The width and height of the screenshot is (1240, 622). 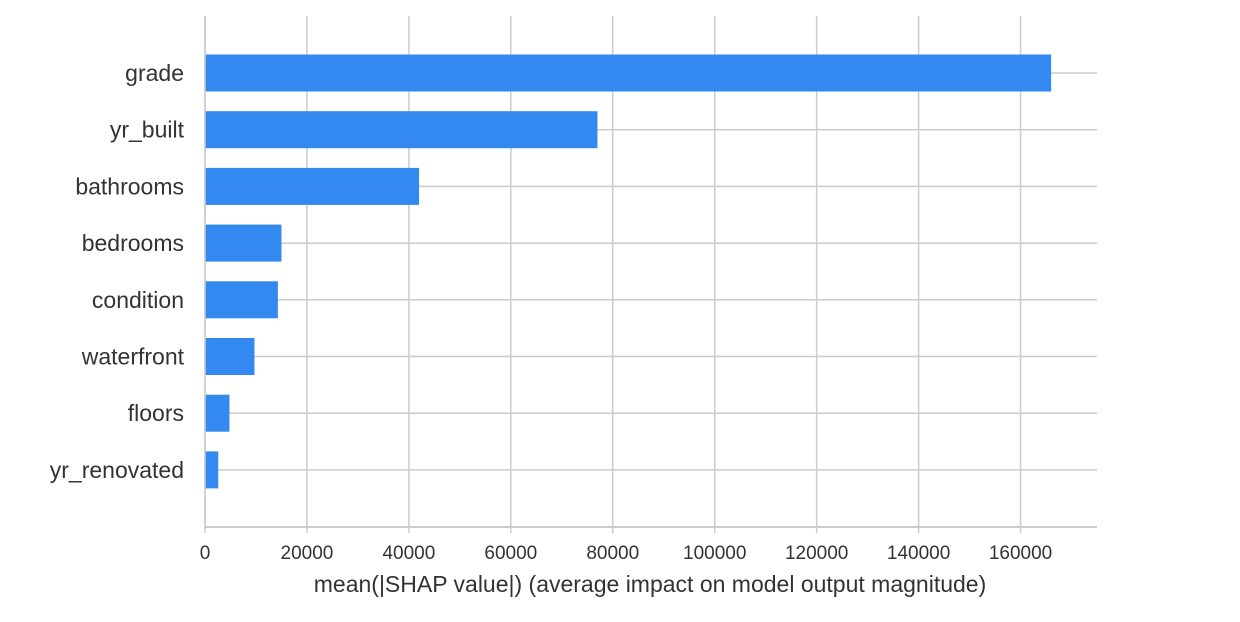 What do you see at coordinates (918, 553) in the screenshot?
I see `x-tick-label: 140000` at bounding box center [918, 553].